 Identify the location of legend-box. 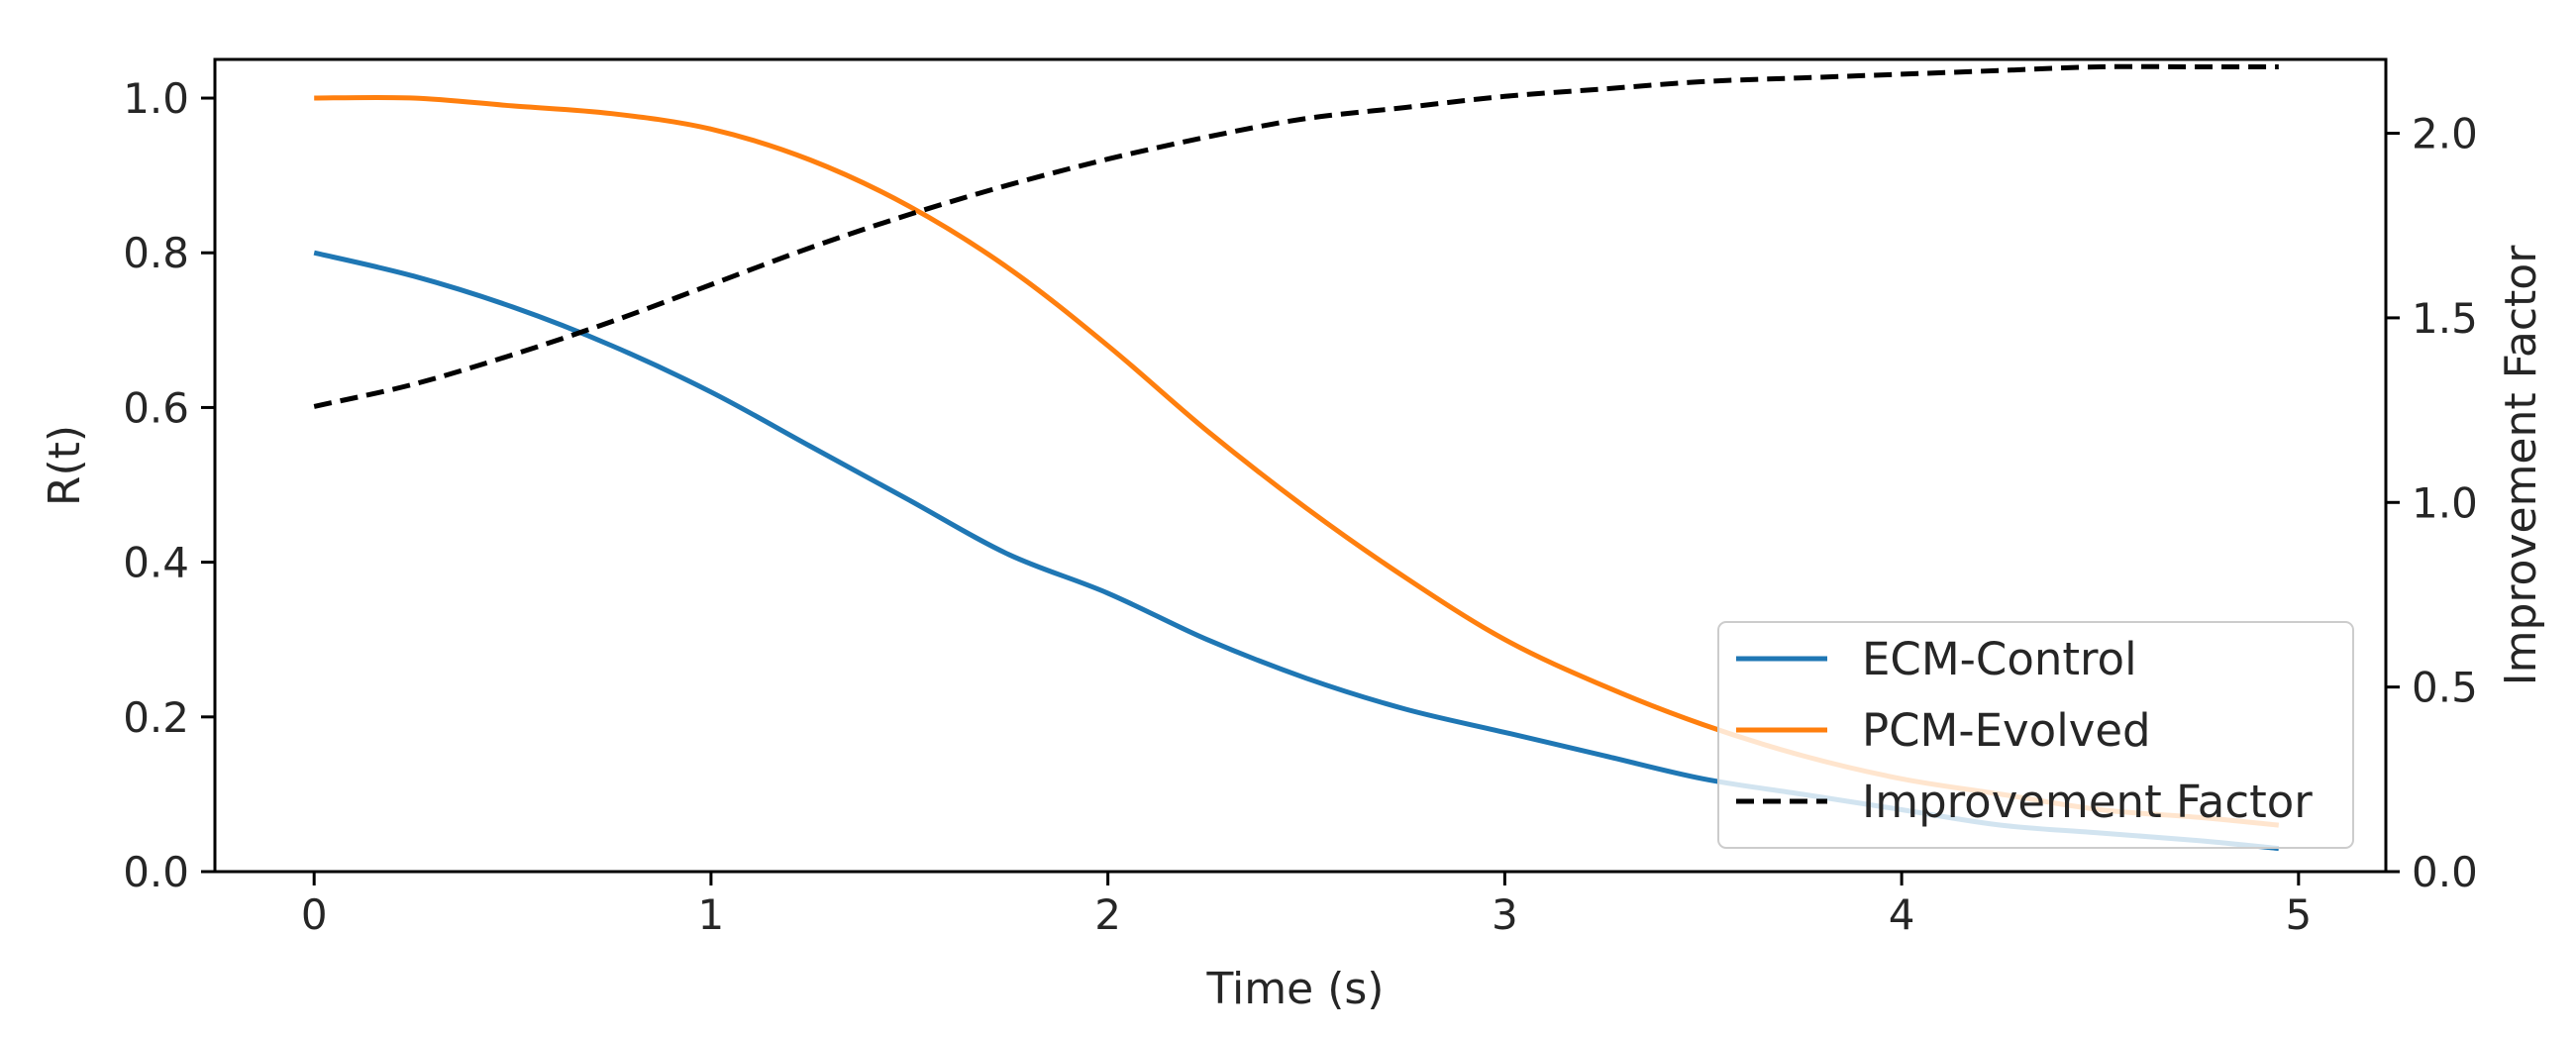
(2035, 735).